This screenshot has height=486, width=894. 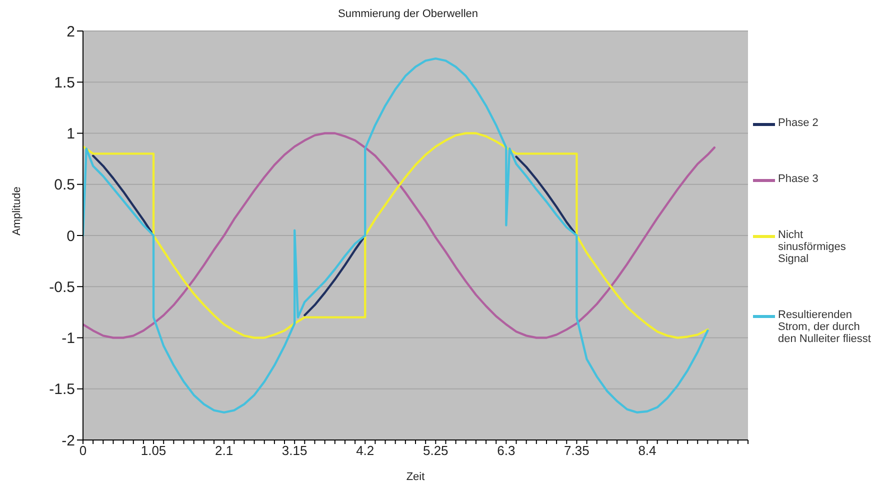 I want to click on y-tick-label: -2, so click(x=68, y=441).